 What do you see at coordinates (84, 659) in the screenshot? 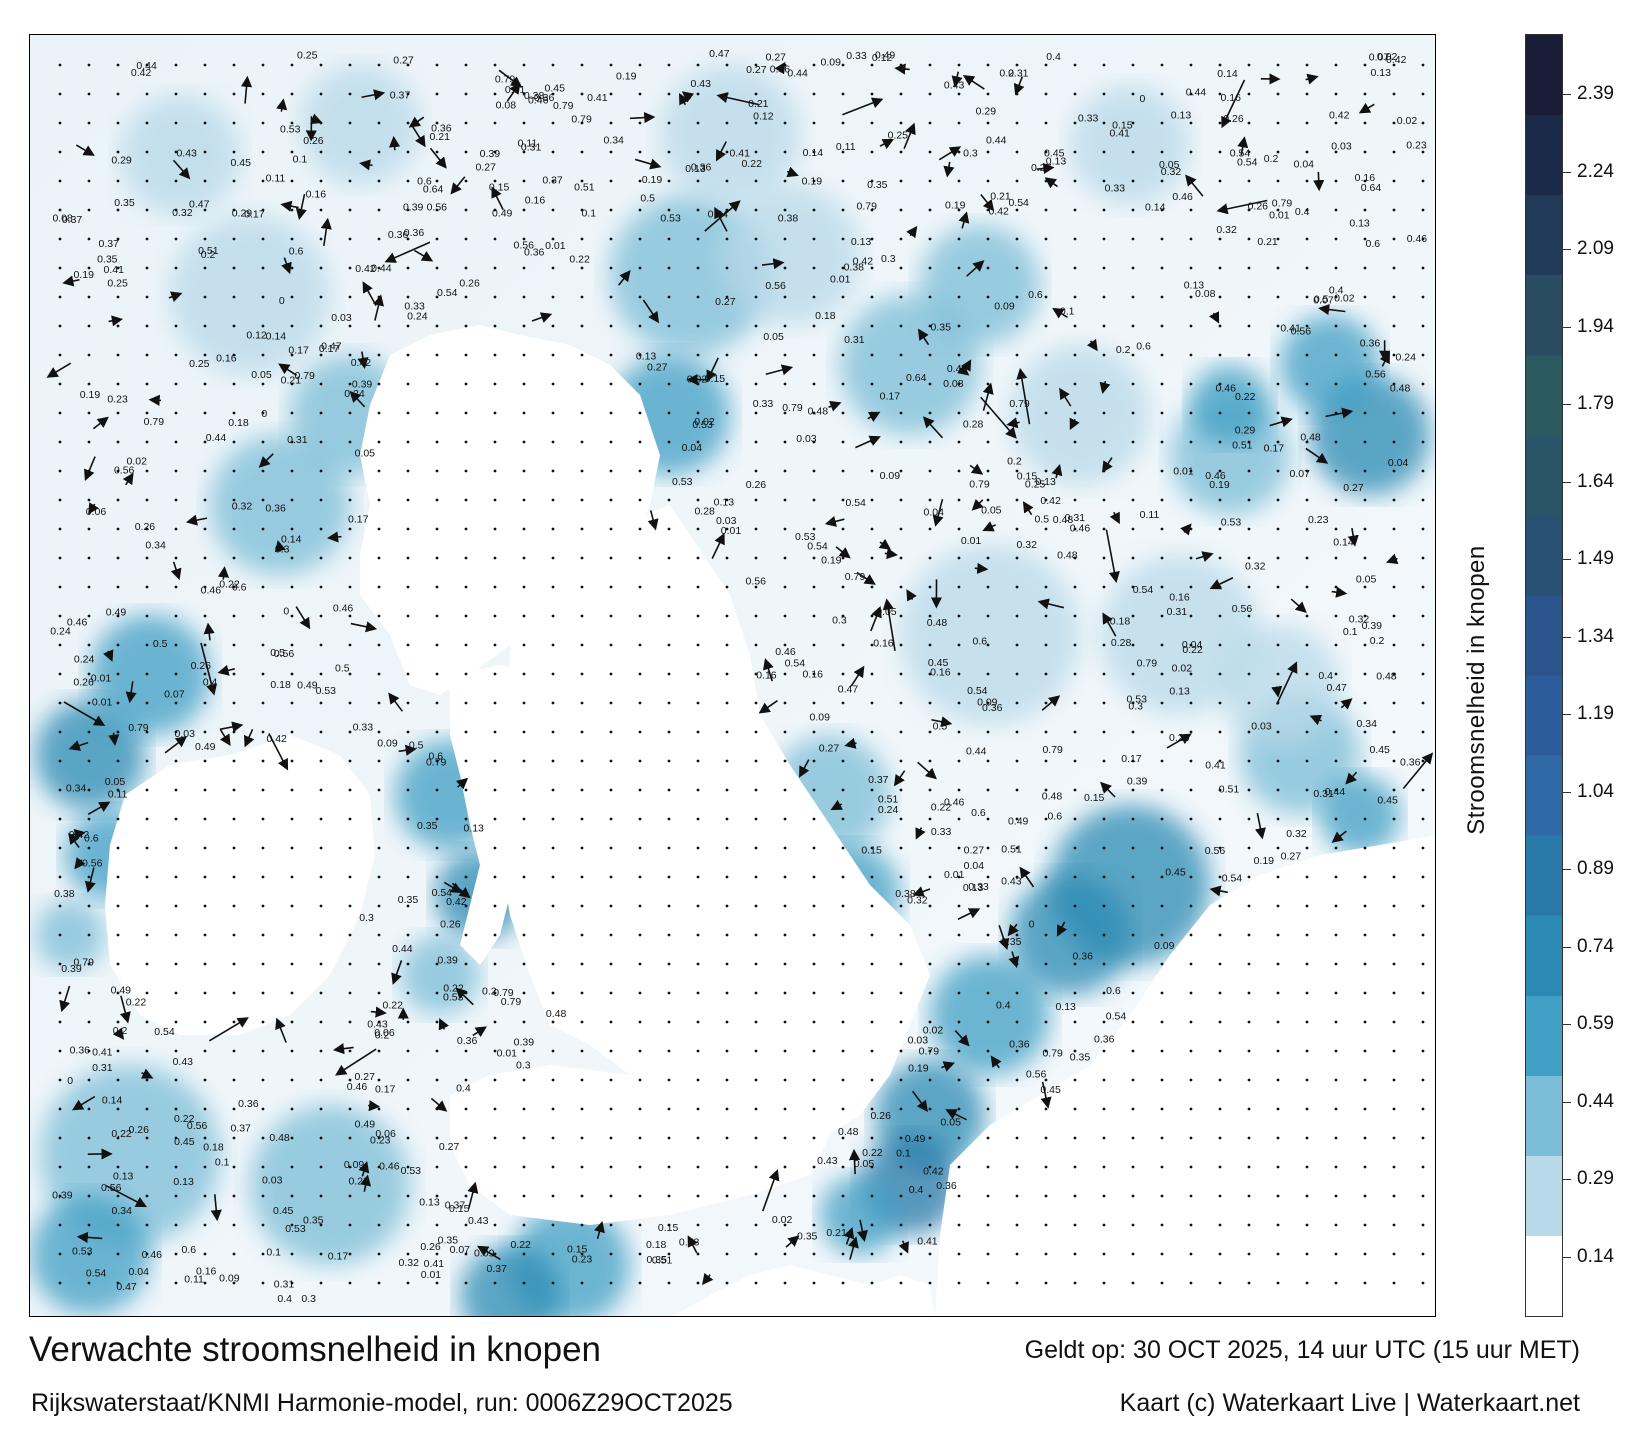
I see `current-speed-label: 0.24` at bounding box center [84, 659].